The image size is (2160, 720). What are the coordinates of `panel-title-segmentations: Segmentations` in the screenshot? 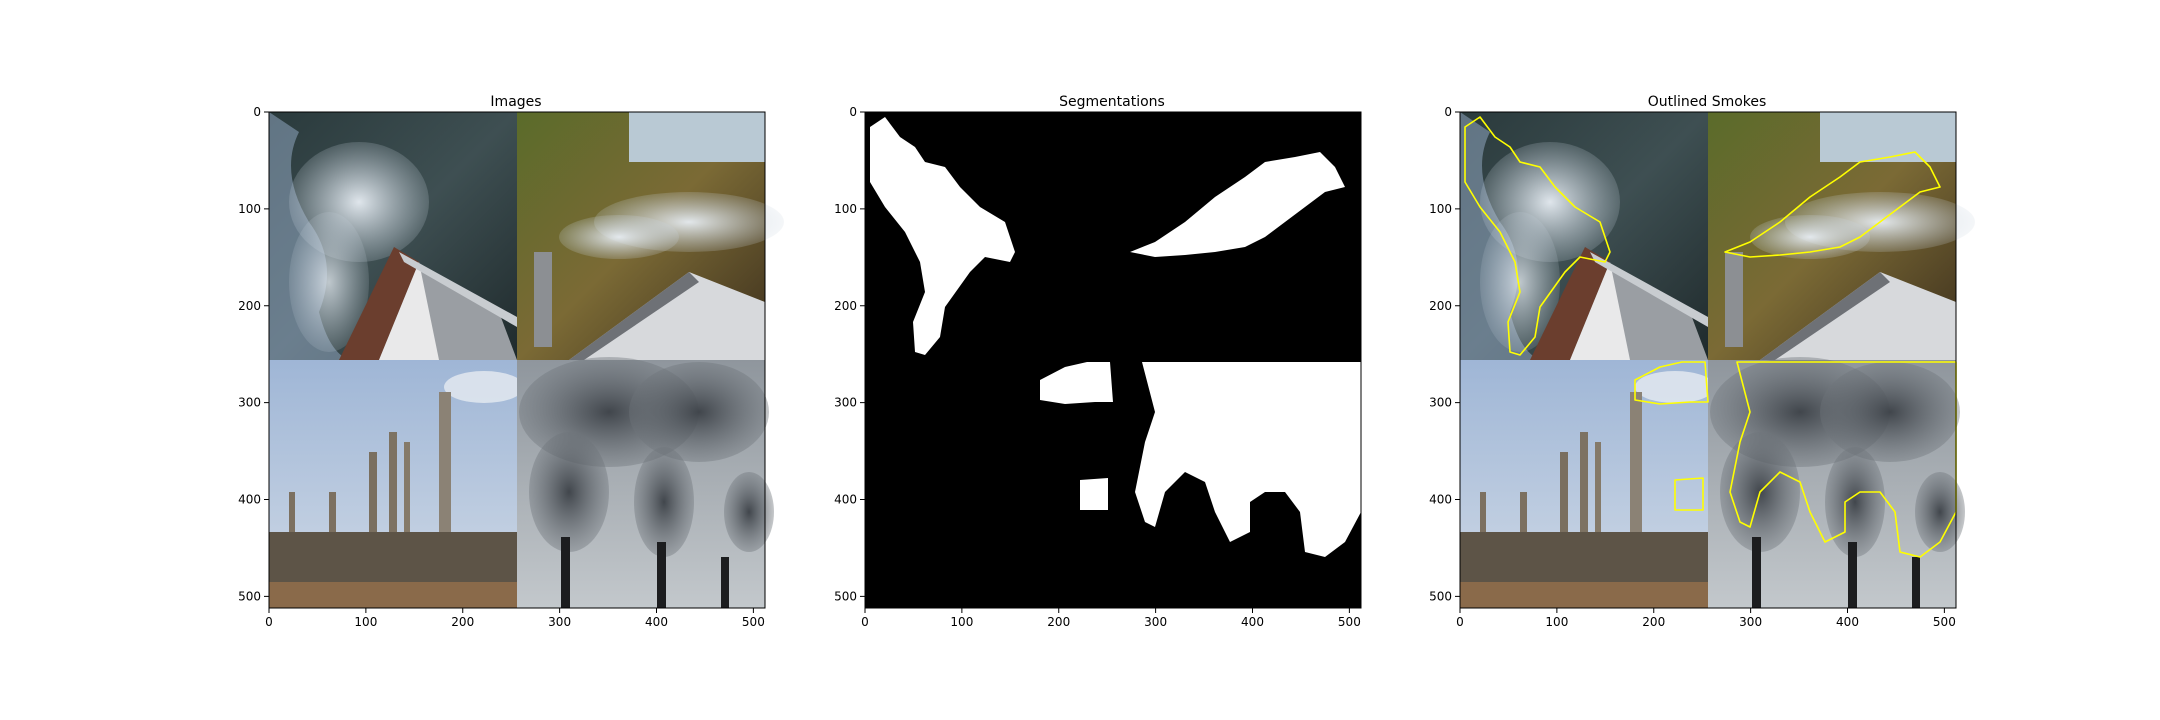 It's located at (1112, 102).